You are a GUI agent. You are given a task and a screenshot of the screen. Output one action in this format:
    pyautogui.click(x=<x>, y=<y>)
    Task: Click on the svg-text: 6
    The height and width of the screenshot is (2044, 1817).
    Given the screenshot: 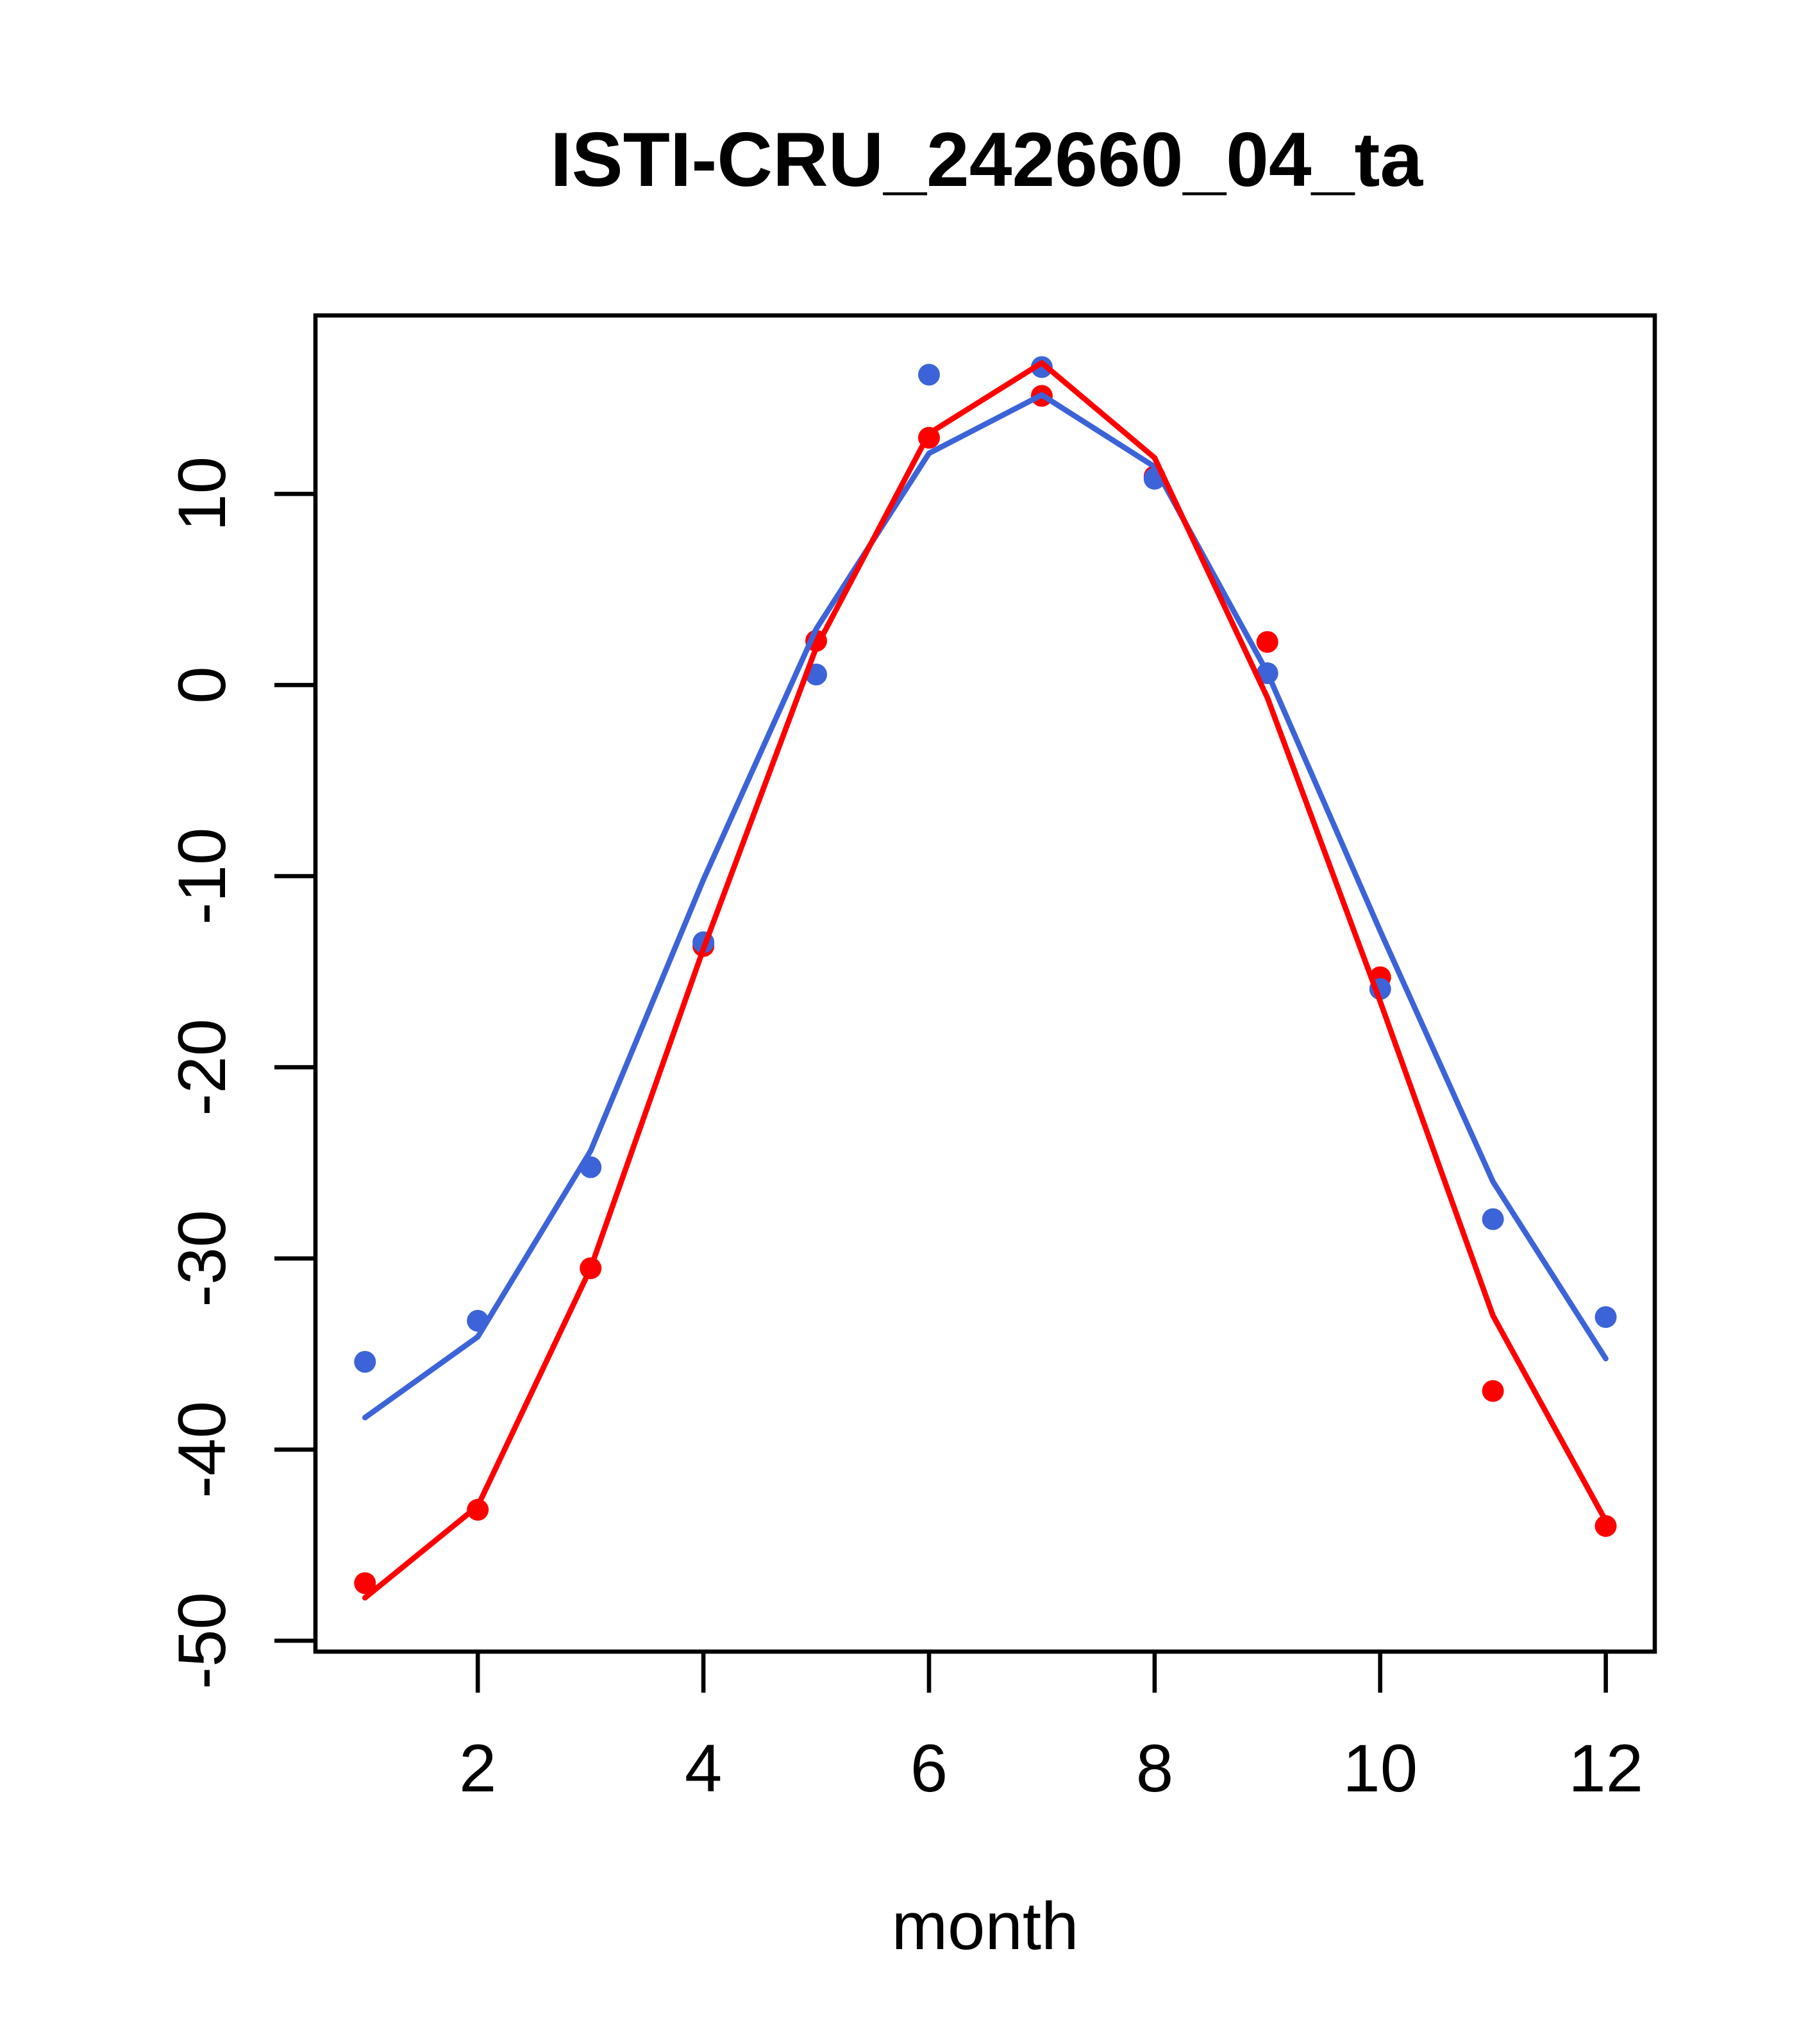 What is the action you would take?
    pyautogui.click(x=929, y=1768)
    